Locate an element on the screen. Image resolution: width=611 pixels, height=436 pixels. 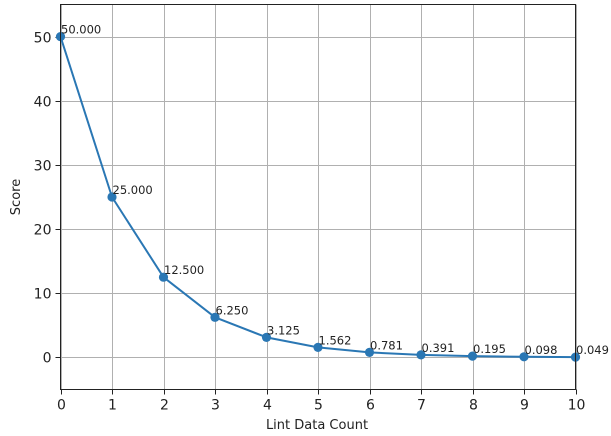
x-tick-label: 10 is located at coordinates (577, 406).